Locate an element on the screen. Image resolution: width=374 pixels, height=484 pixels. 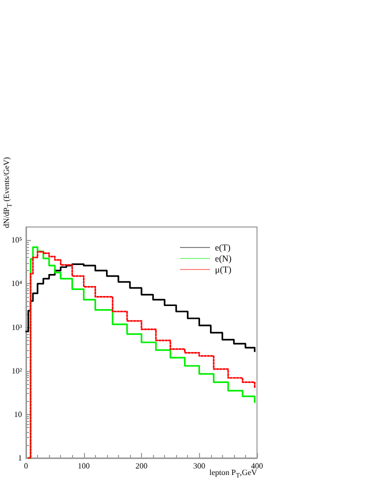
y-tick-label: 10⁵ is located at coordinates (16, 240).